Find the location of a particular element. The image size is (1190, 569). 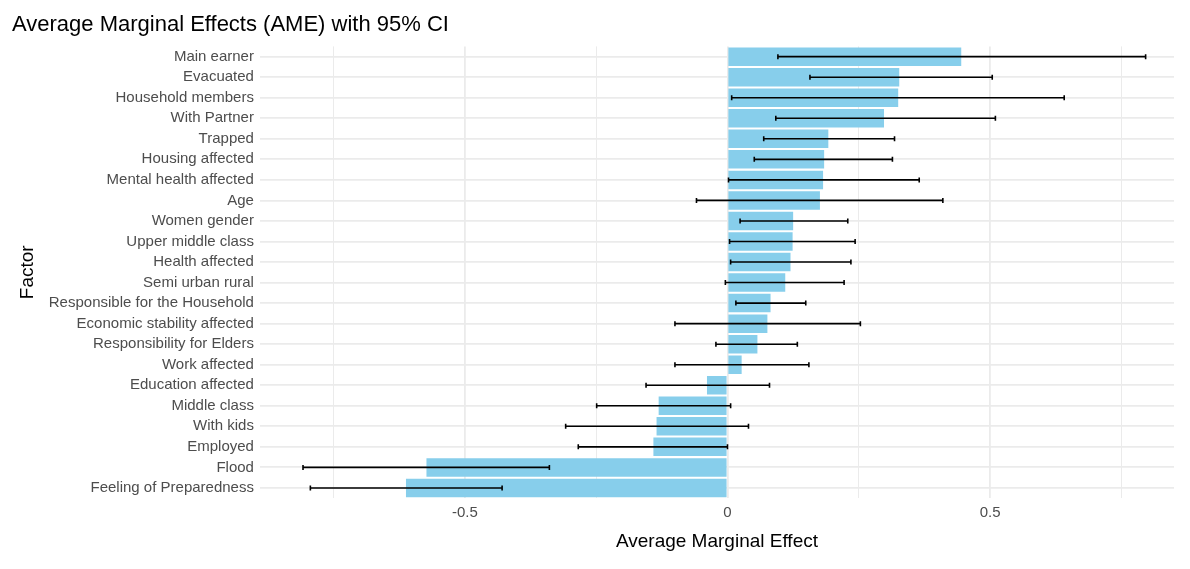

y-axis-title: Factor is located at coordinates (26, 272).